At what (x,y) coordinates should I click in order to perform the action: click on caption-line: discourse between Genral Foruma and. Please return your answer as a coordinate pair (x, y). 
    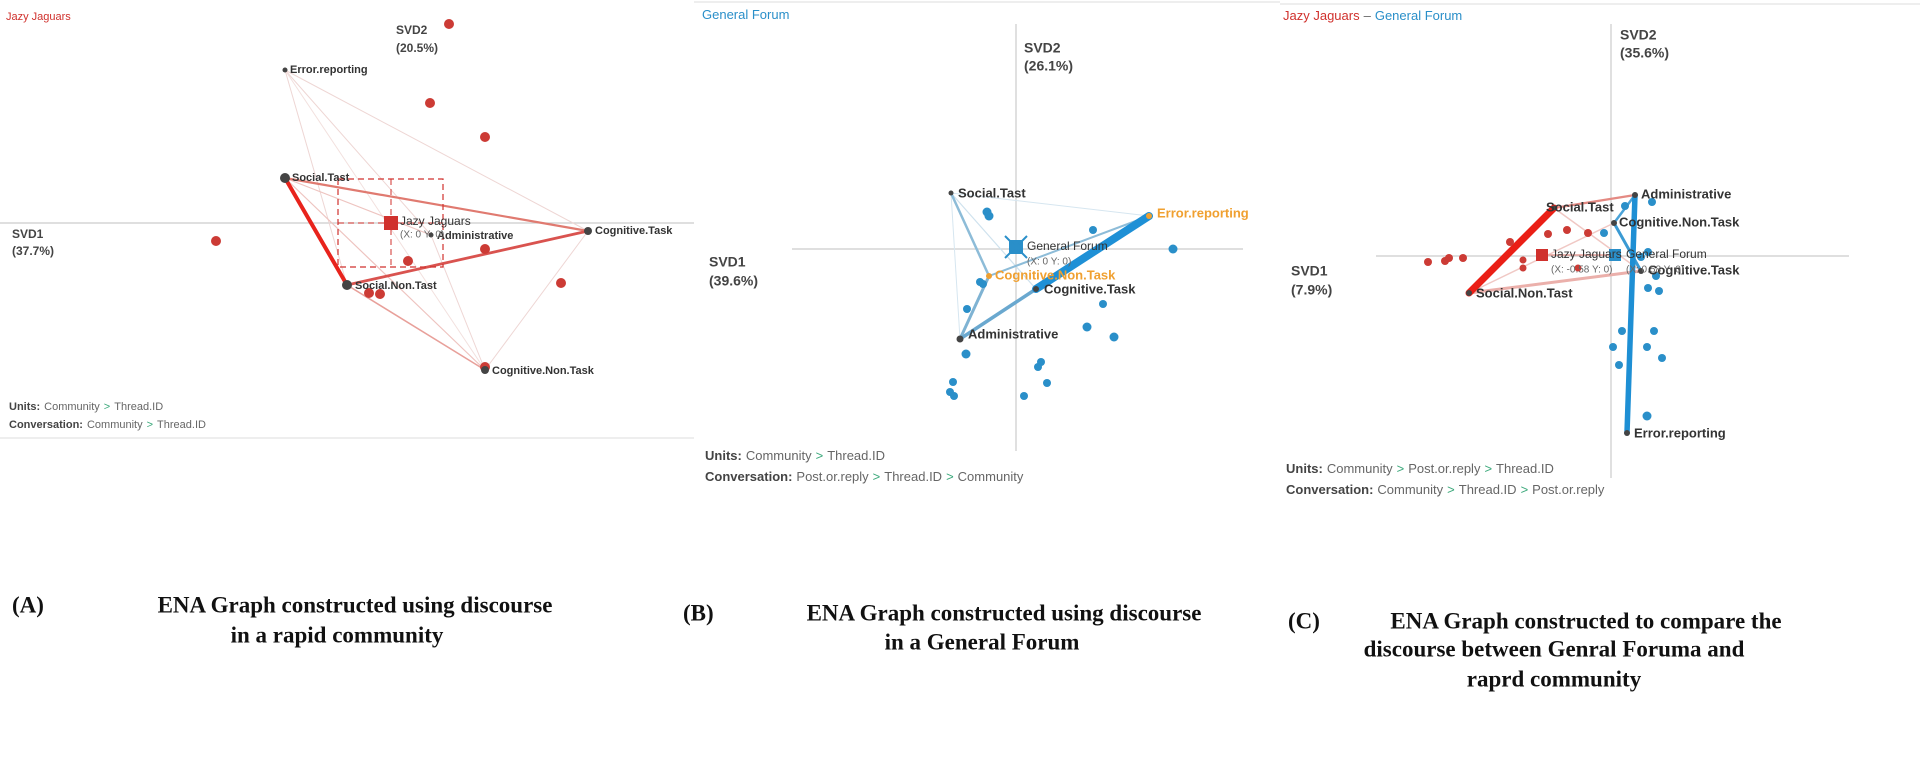
    Looking at the image, I should click on (1554, 648).